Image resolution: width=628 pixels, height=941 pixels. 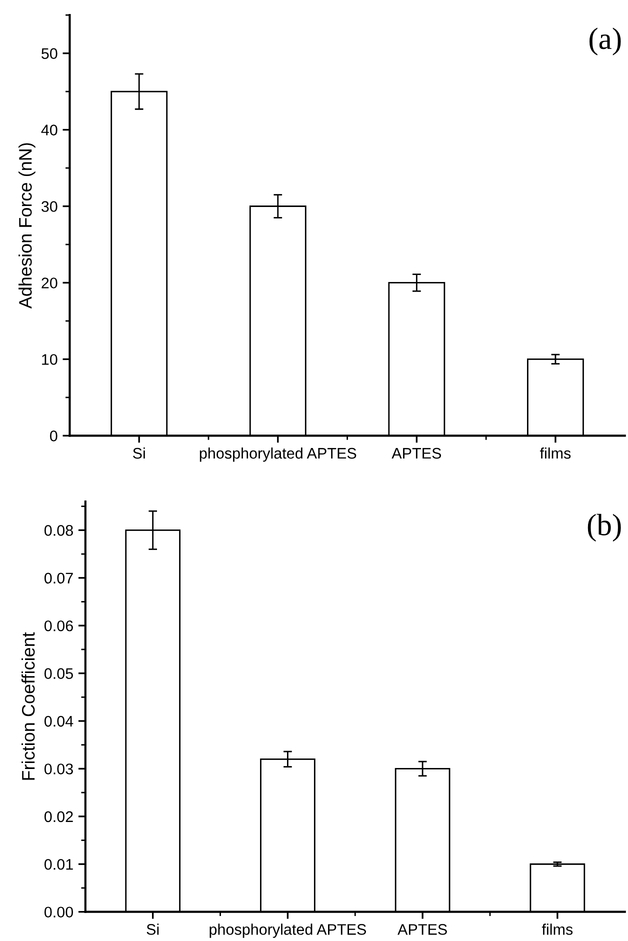 What do you see at coordinates (58, 816) in the screenshot?
I see `y-tick-label: 0.02` at bounding box center [58, 816].